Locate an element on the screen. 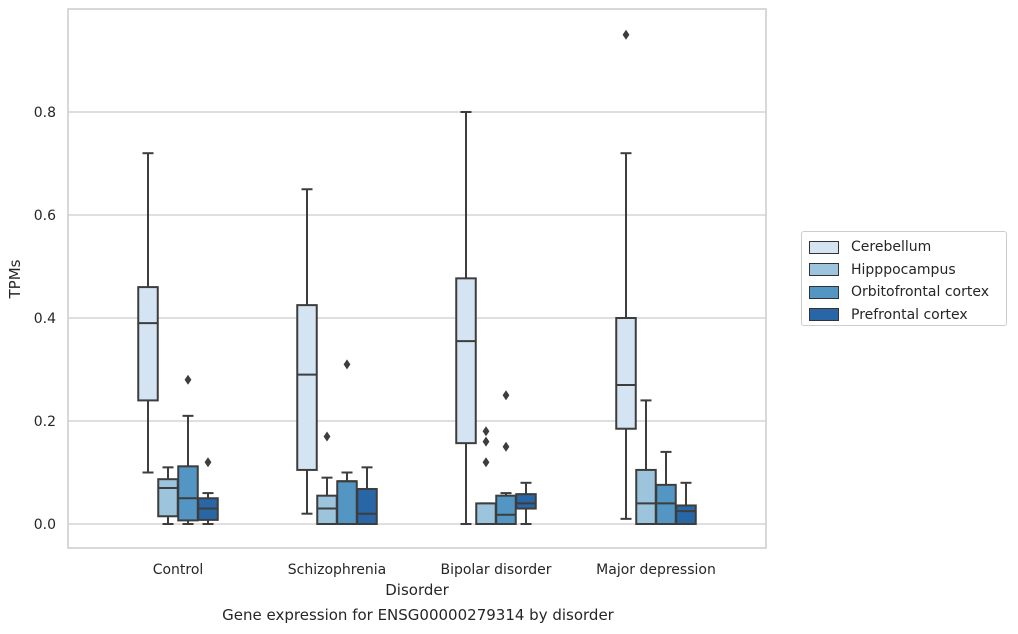  legend-label: Orbitofrontal cortex is located at coordinates (920, 292).